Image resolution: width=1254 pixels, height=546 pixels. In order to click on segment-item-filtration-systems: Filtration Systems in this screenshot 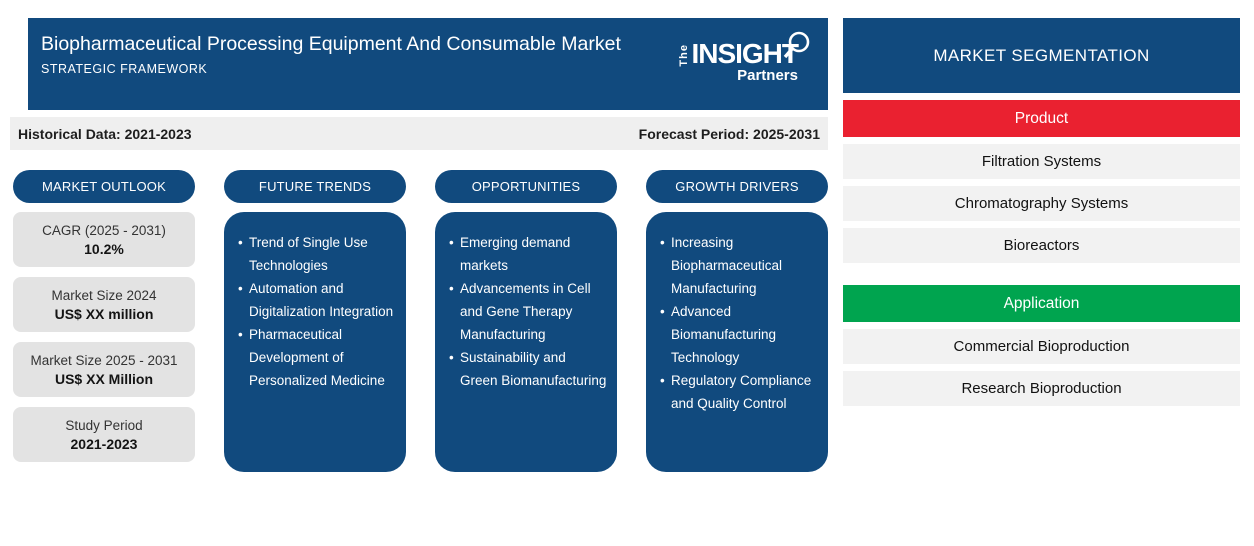, I will do `click(1041, 161)`.